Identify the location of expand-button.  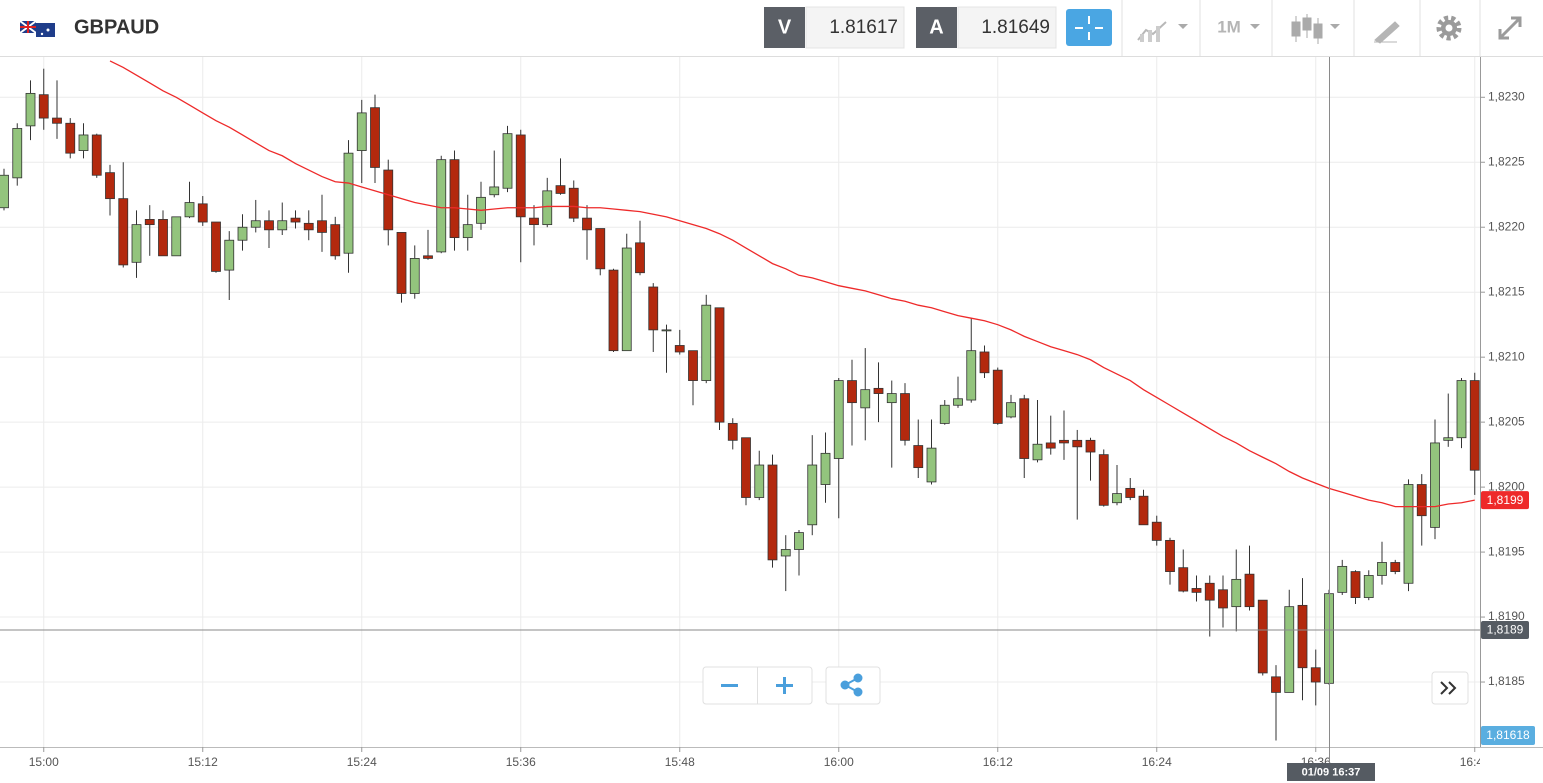
(1510, 28).